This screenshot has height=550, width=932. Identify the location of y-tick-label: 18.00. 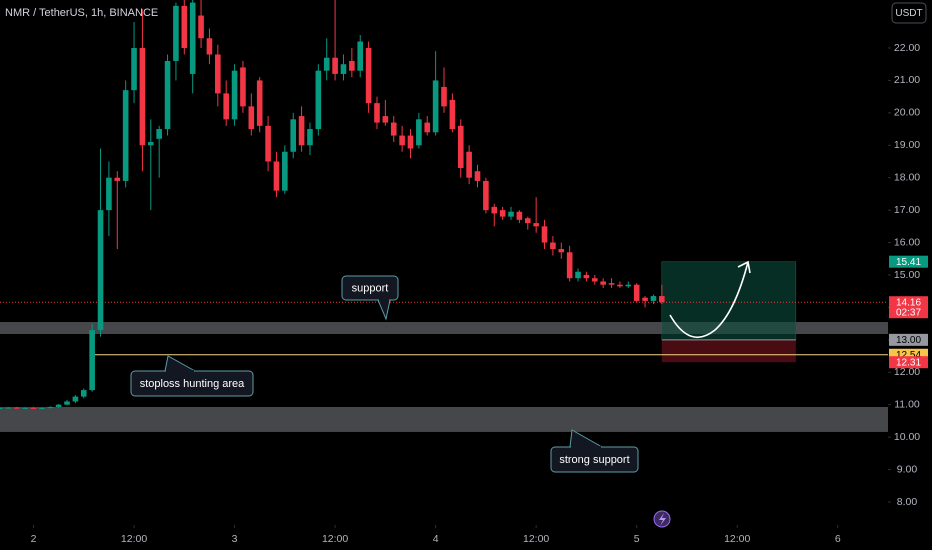
(907, 177).